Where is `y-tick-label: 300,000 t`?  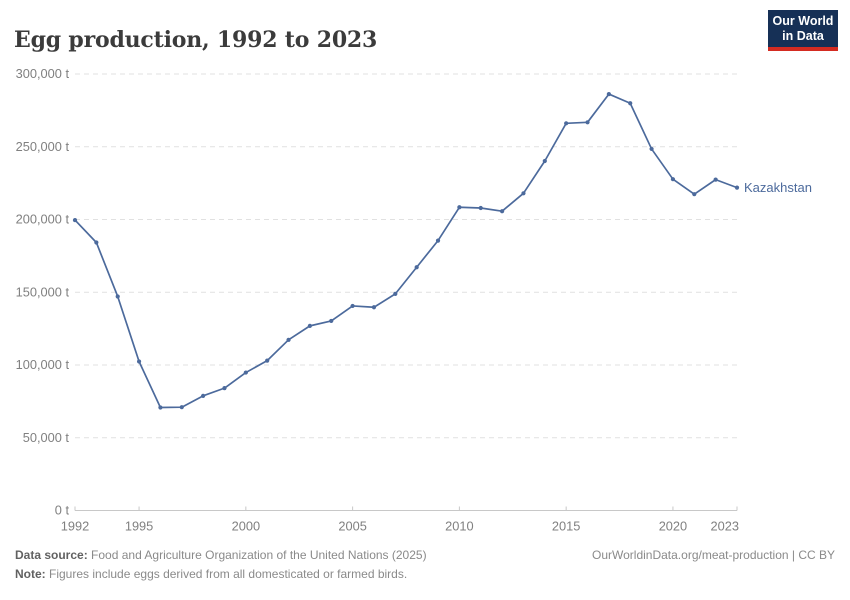 y-tick-label: 300,000 t is located at coordinates (43, 73).